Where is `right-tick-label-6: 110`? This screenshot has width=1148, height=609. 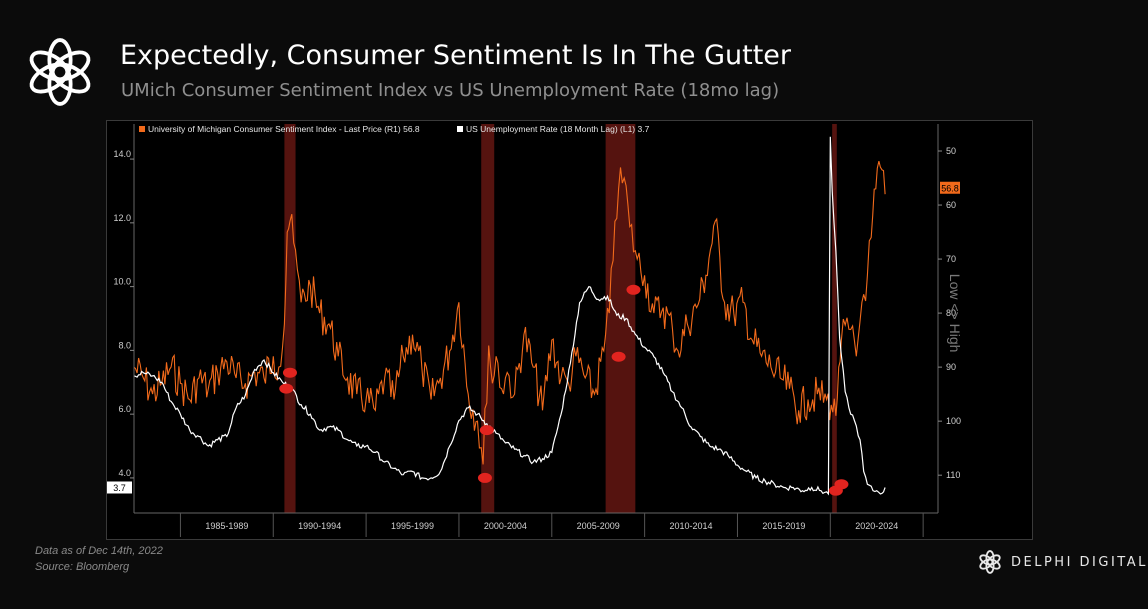 right-tick-label-6: 110 is located at coordinates (953, 475).